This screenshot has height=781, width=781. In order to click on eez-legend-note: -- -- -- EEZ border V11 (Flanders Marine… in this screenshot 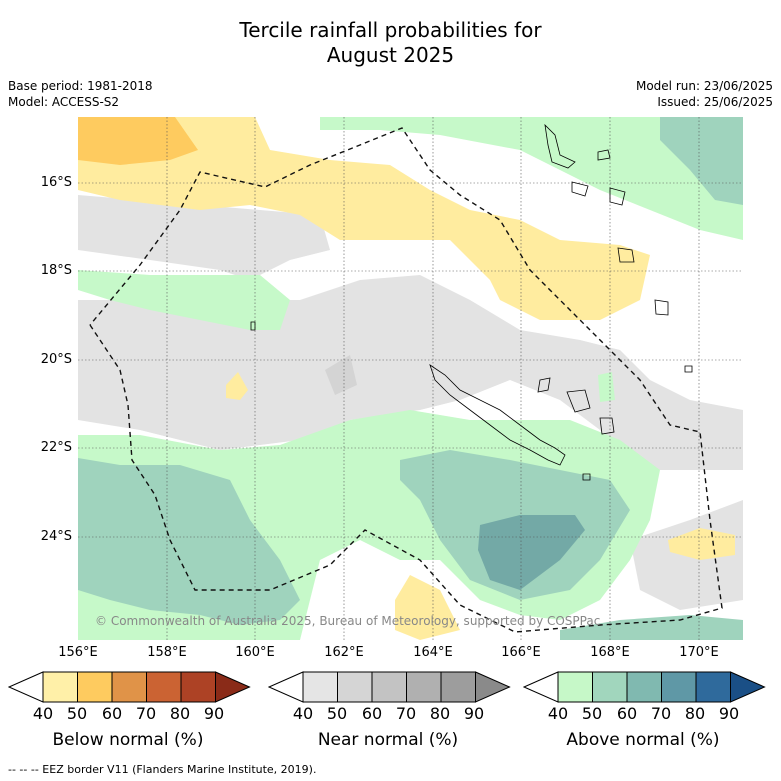, I will do `click(162, 769)`.